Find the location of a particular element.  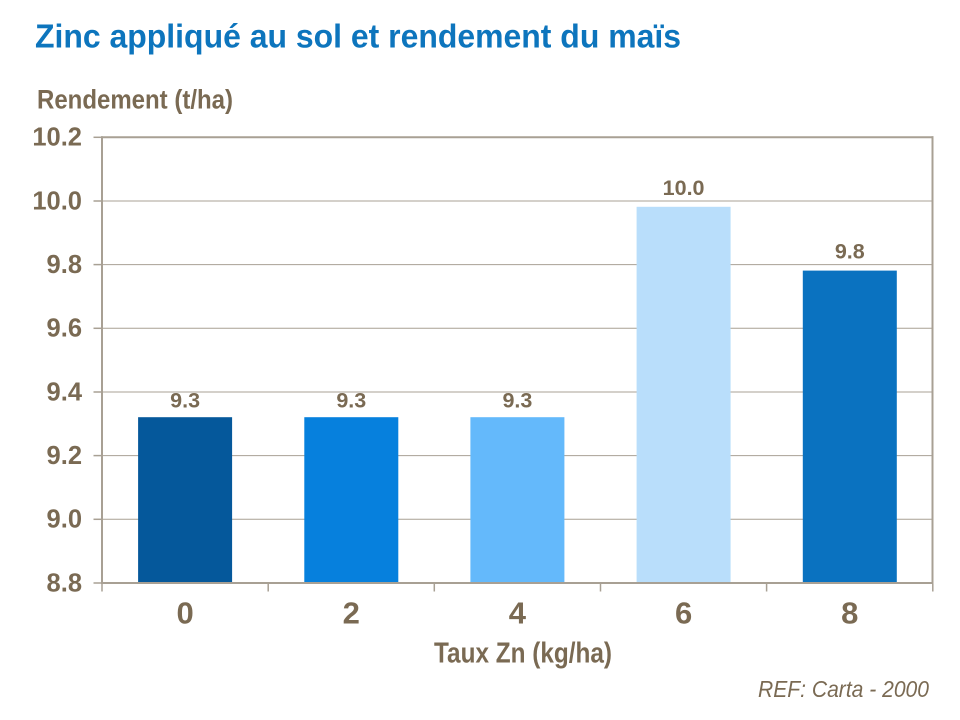

svg-text: Taux Zn (kg/ha) is located at coordinates (523, 654).